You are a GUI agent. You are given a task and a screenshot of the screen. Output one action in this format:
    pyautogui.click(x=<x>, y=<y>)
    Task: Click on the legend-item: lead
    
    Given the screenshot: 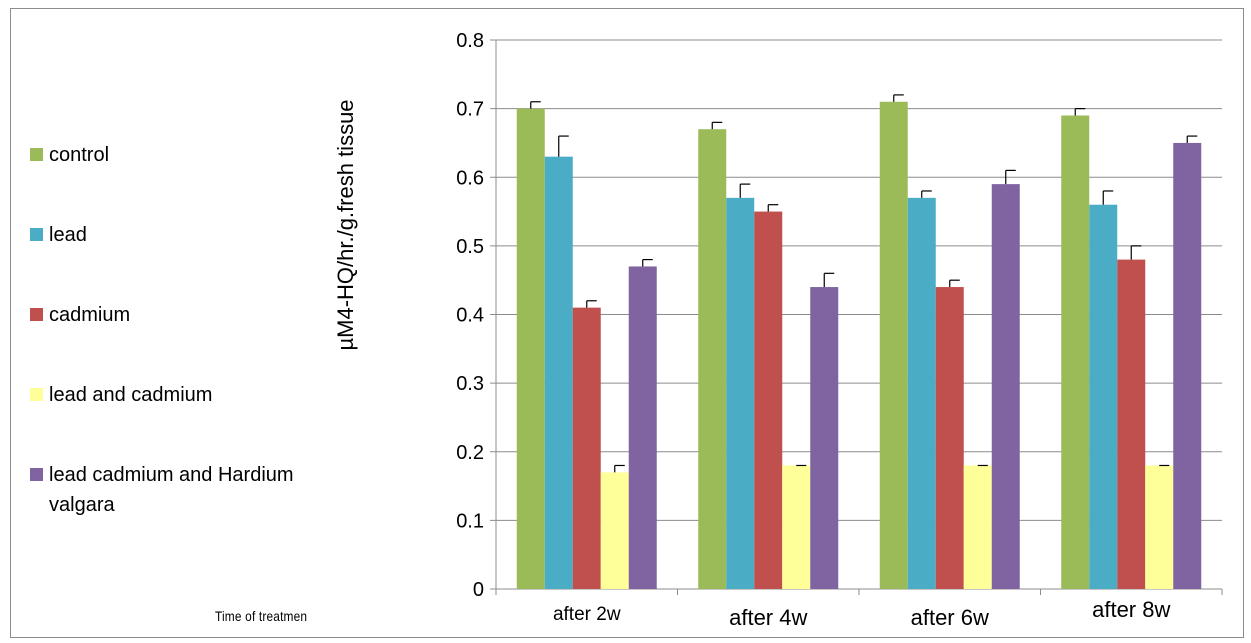 What is the action you would take?
    pyautogui.click(x=58, y=235)
    